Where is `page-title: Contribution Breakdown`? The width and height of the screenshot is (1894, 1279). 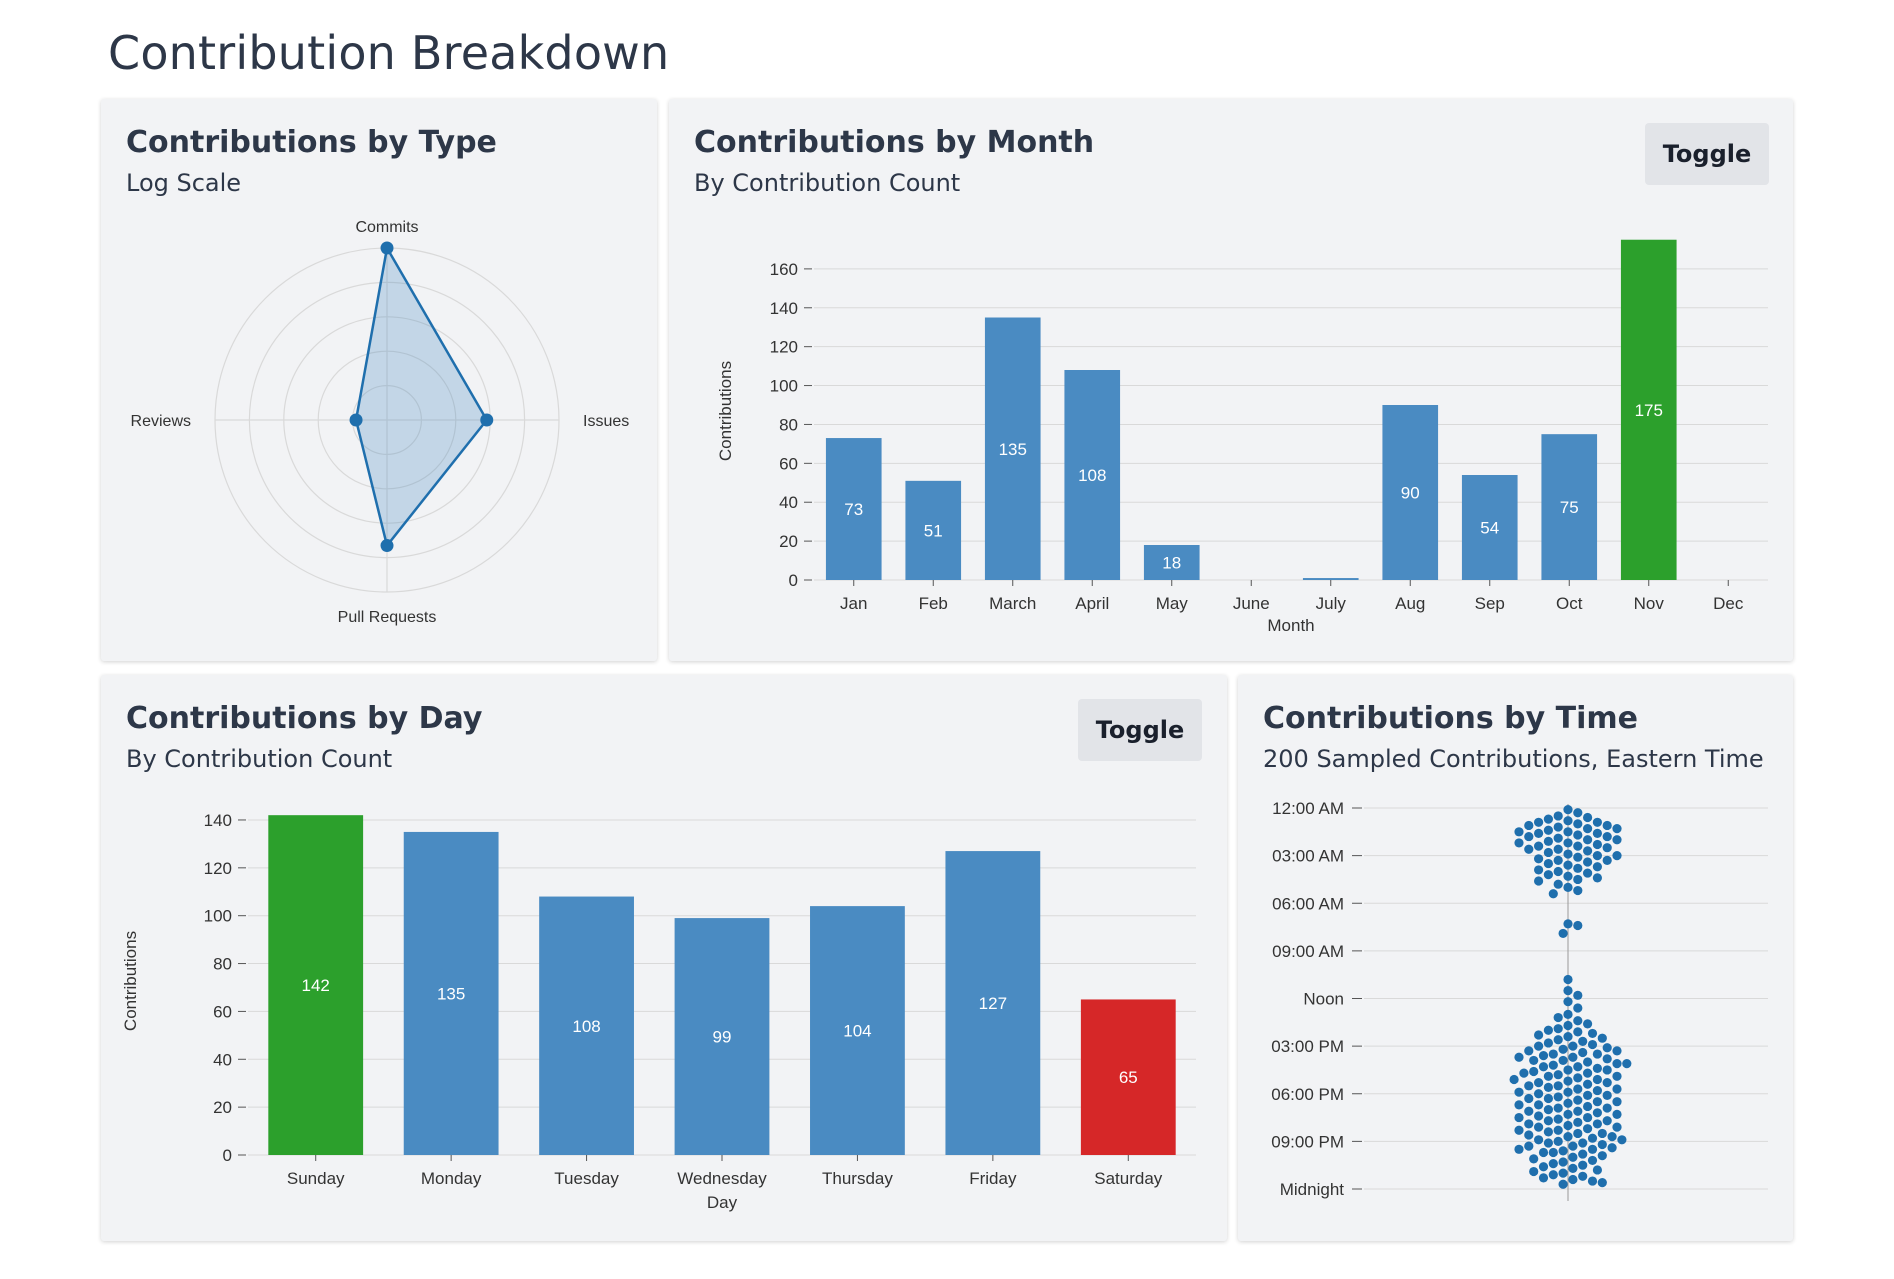 page-title: Contribution Breakdown is located at coordinates (389, 53).